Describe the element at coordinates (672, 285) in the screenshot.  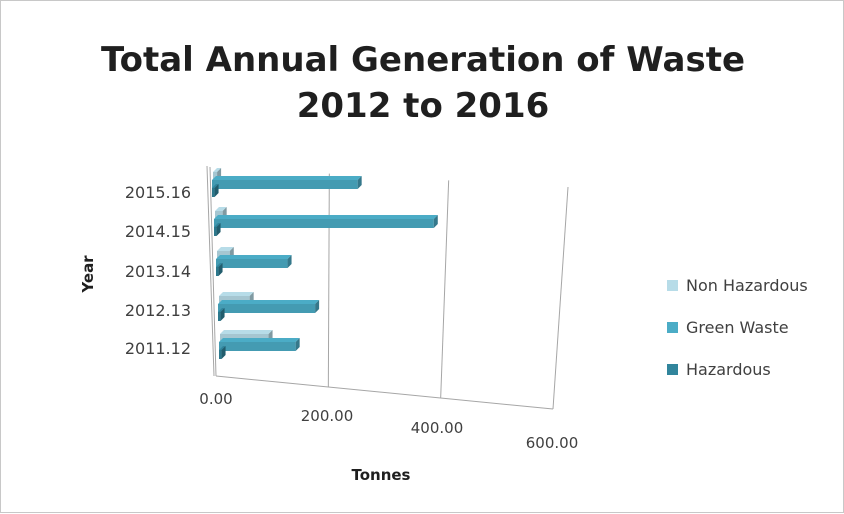
I see `legend-swatch-non-hazardous` at that location.